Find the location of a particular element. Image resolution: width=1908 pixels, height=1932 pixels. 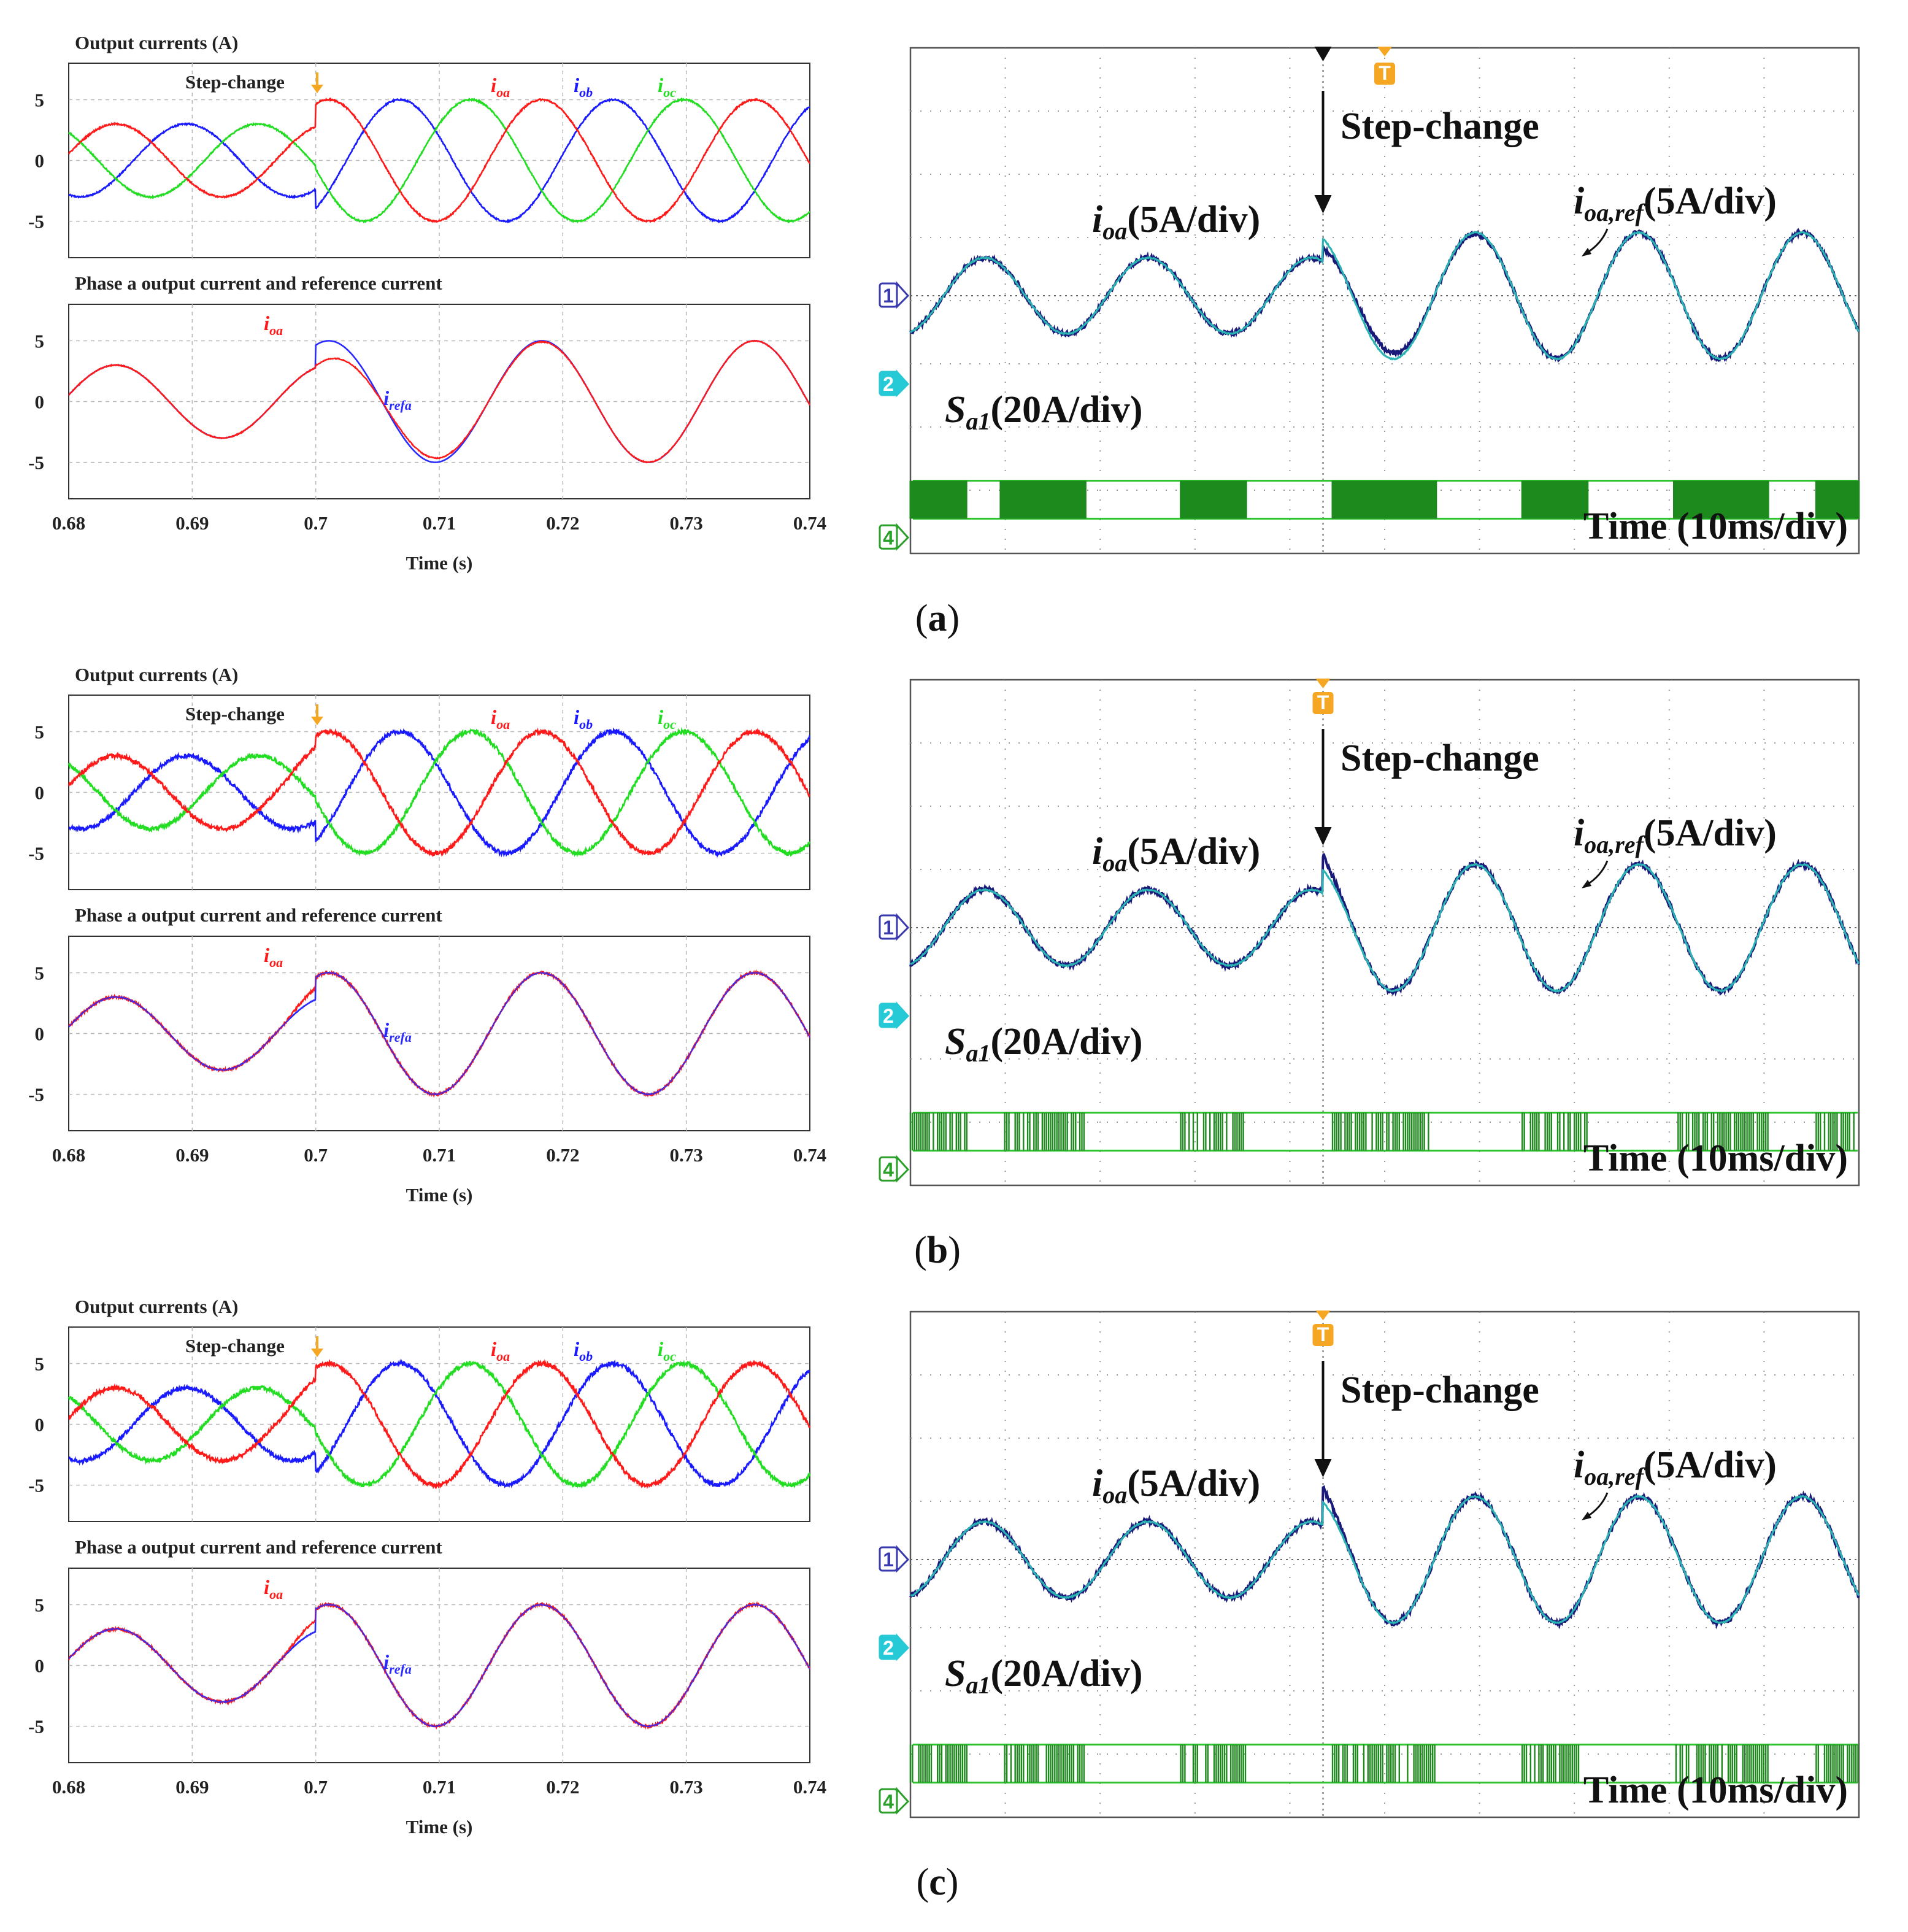

channel-2-marker: 2 is located at coordinates (895, 1015).